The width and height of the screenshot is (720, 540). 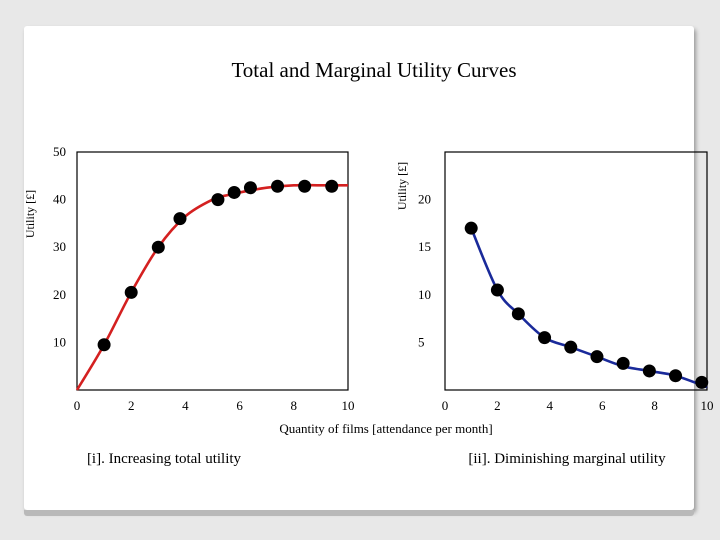 What do you see at coordinates (211, 287) in the screenshot?
I see `total-utility-curve` at bounding box center [211, 287].